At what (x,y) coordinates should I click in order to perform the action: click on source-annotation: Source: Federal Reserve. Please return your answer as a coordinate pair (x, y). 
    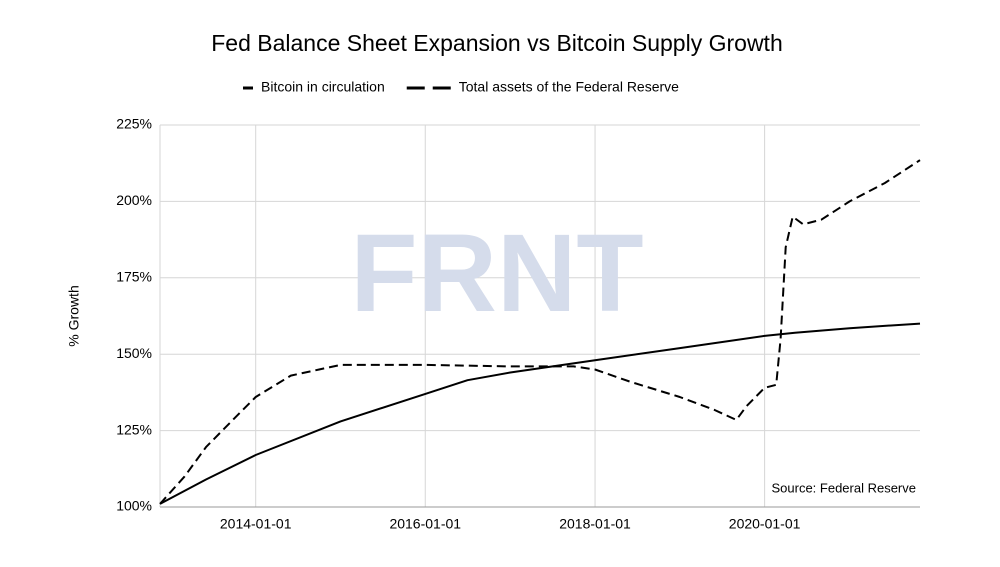
    Looking at the image, I should click on (843, 487).